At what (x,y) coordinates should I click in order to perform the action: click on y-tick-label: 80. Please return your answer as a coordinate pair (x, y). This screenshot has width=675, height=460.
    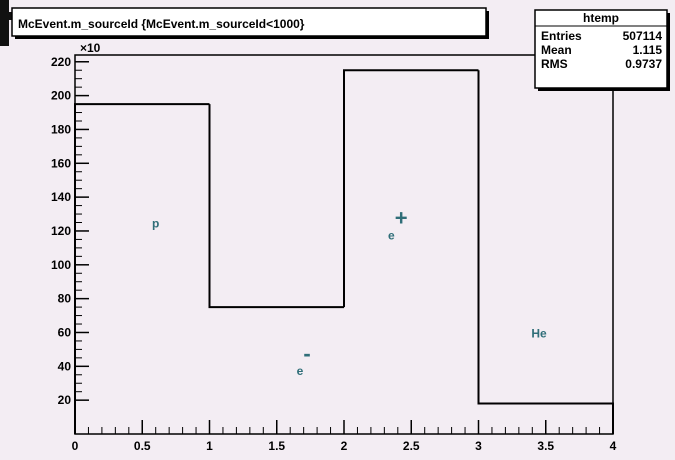
    Looking at the image, I should click on (65, 299).